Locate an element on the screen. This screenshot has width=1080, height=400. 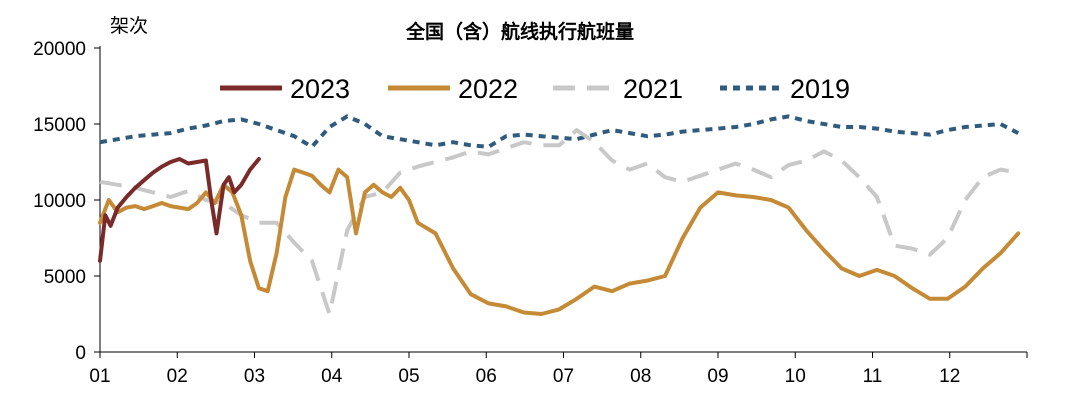
legend-label-2023: 2023 is located at coordinates (320, 89).